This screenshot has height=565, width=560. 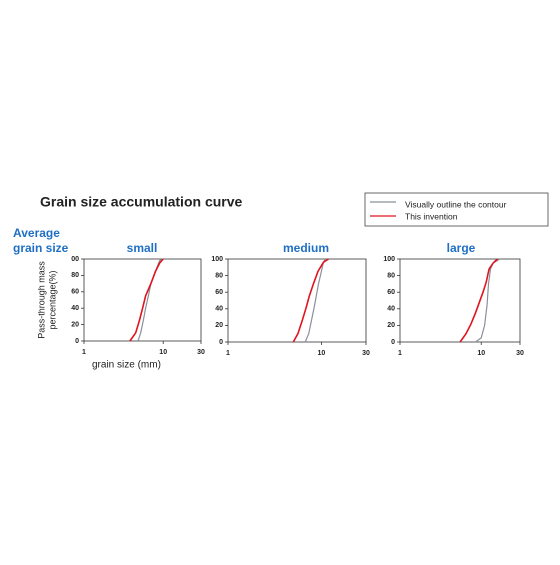 I want to click on chart-title: large, so click(x=461, y=248).